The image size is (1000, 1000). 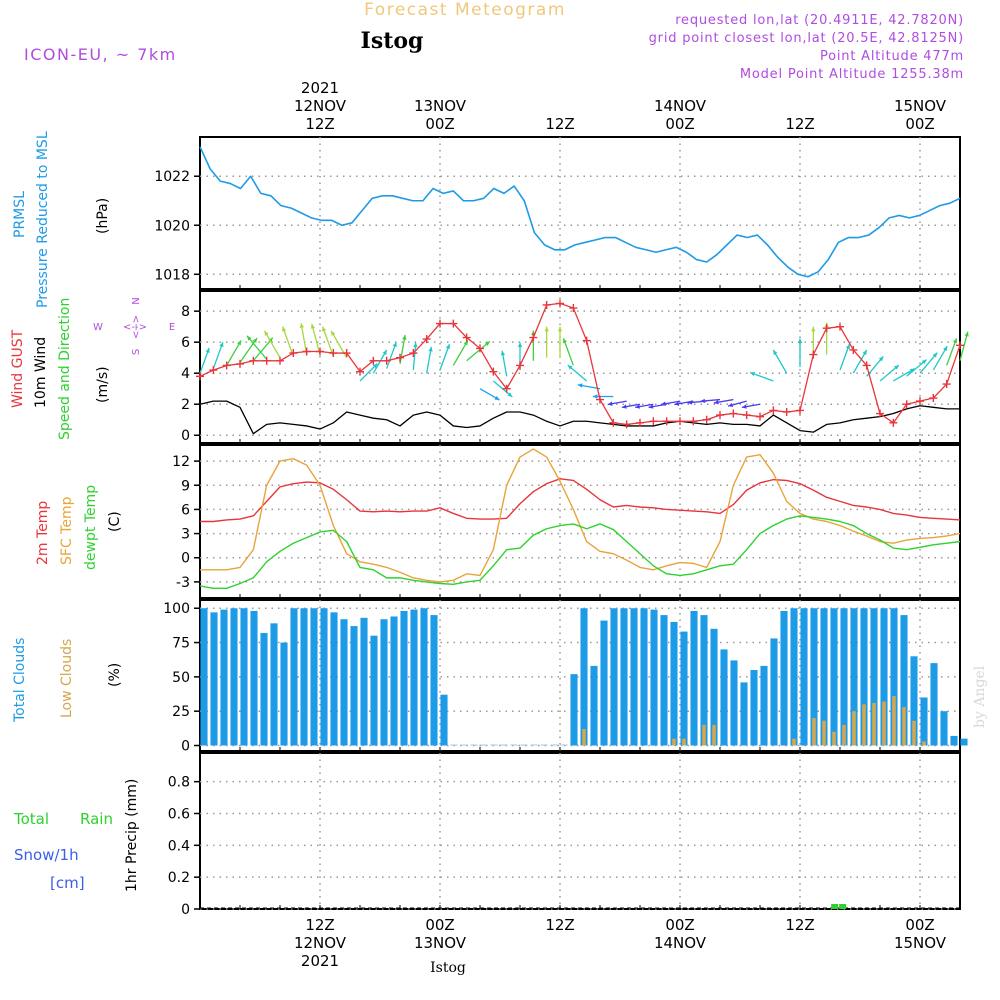 What do you see at coordinates (176, 609) in the screenshot?
I see `clouds-ytick-label-4: 100` at bounding box center [176, 609].